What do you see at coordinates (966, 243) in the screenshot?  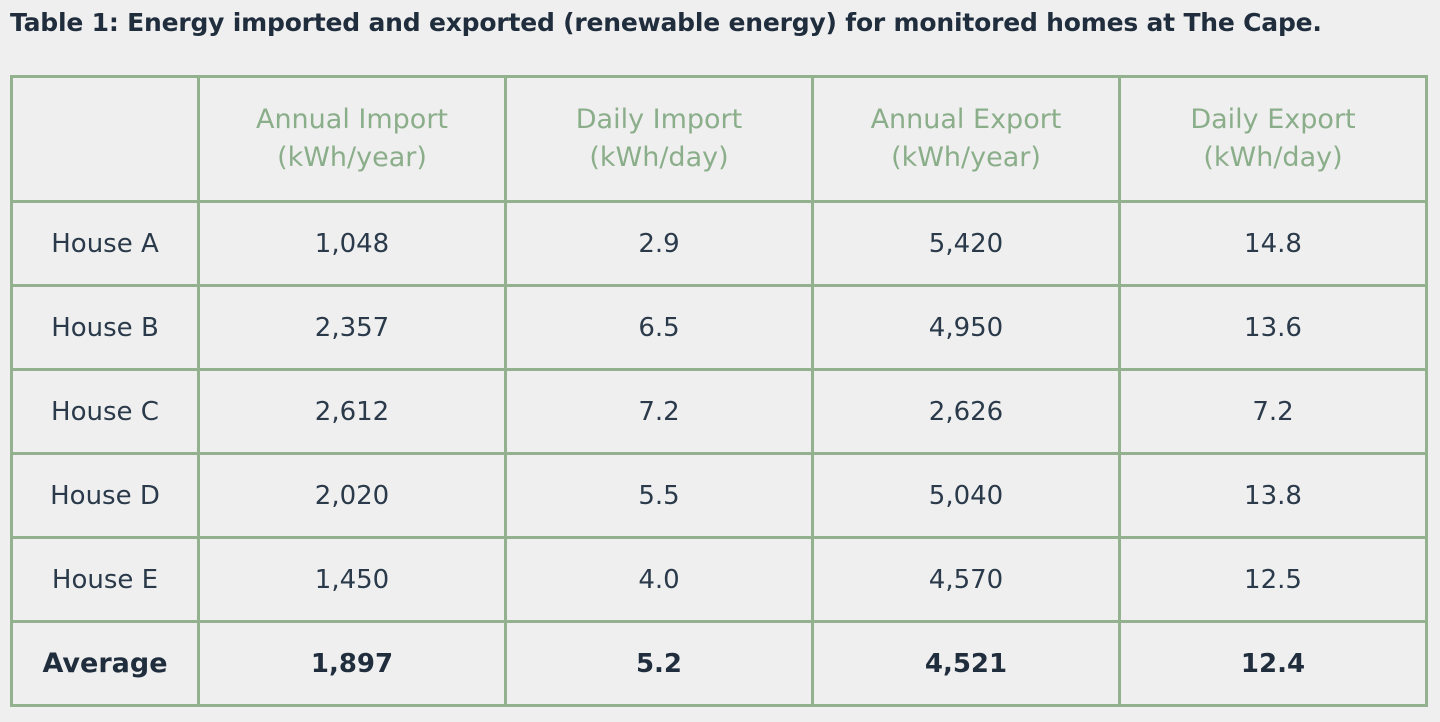 I see `cell-annual-export: 5,420` at bounding box center [966, 243].